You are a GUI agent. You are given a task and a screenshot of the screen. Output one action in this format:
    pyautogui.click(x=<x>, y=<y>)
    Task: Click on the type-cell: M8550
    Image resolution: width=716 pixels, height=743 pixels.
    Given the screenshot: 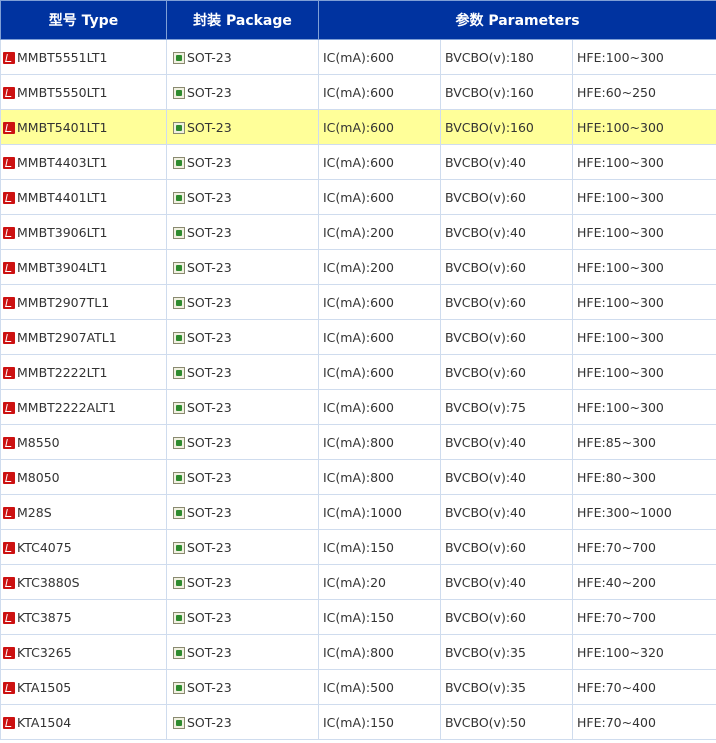 What is the action you would take?
    pyautogui.click(x=83, y=442)
    